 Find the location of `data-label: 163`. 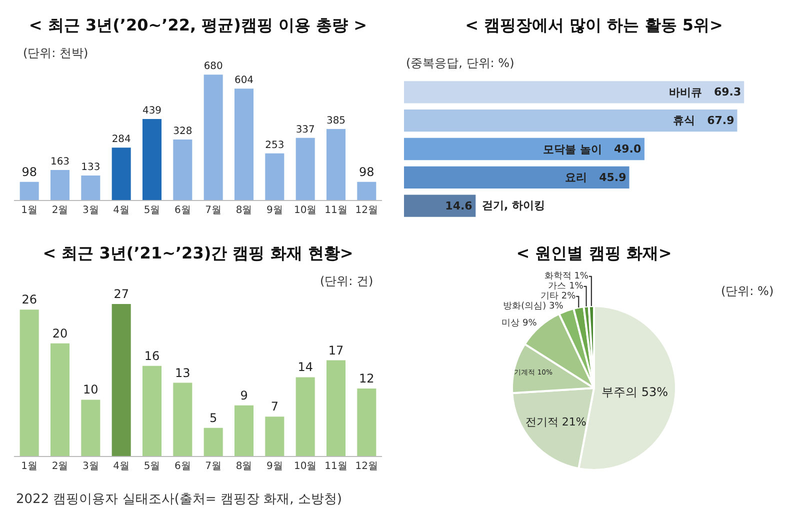

data-label: 163 is located at coordinates (60, 162).